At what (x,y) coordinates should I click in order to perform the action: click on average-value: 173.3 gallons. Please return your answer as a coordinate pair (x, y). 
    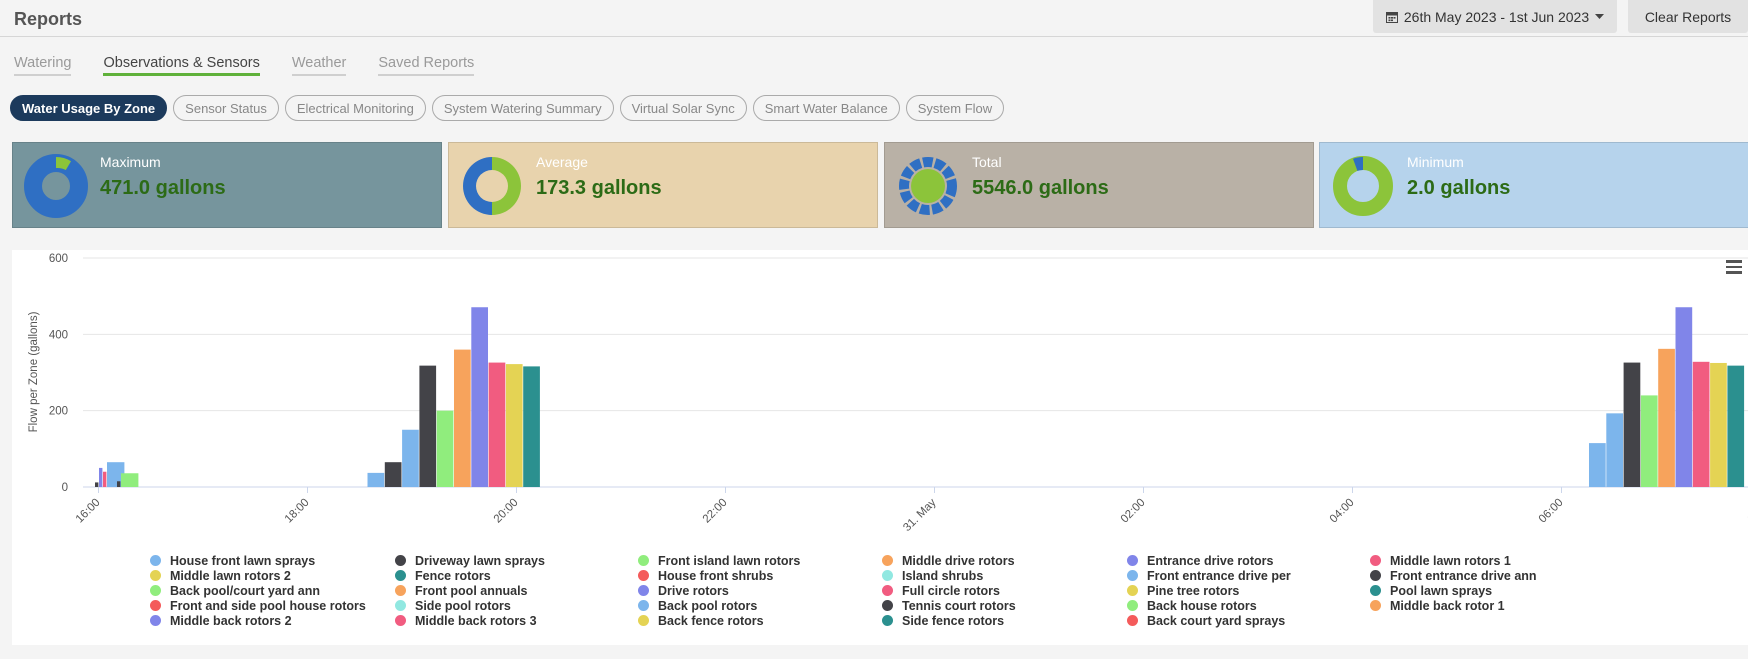
    Looking at the image, I should click on (599, 188).